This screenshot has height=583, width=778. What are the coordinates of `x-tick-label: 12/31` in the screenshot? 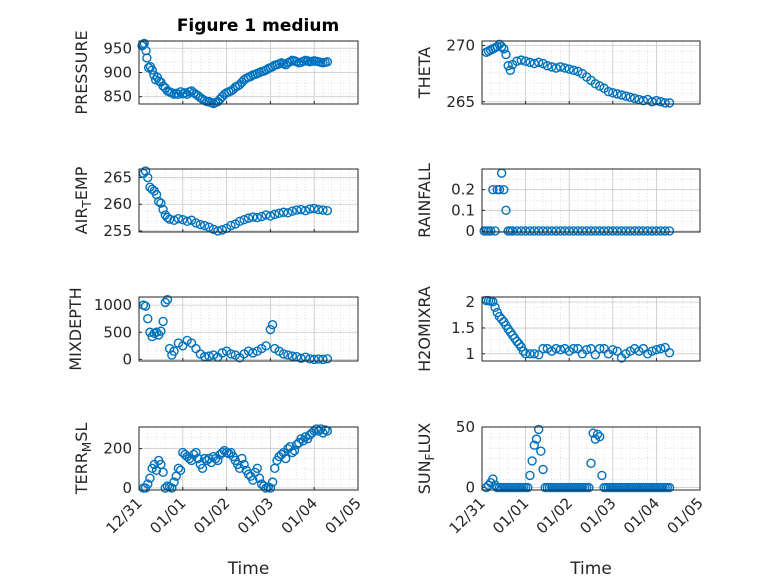 It's located at (124, 515).